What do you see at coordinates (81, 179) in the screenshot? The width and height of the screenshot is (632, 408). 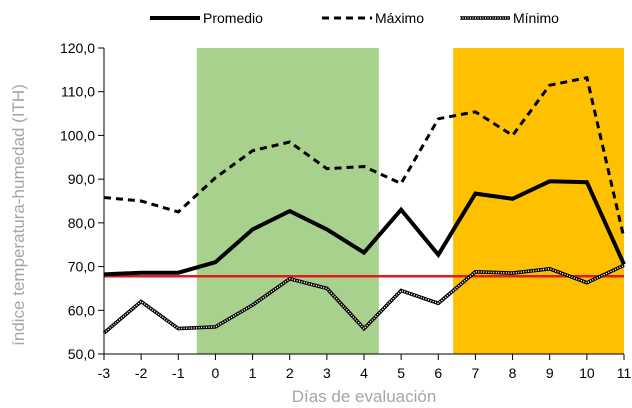 I see `y-tick-label: 90,0` at bounding box center [81, 179].